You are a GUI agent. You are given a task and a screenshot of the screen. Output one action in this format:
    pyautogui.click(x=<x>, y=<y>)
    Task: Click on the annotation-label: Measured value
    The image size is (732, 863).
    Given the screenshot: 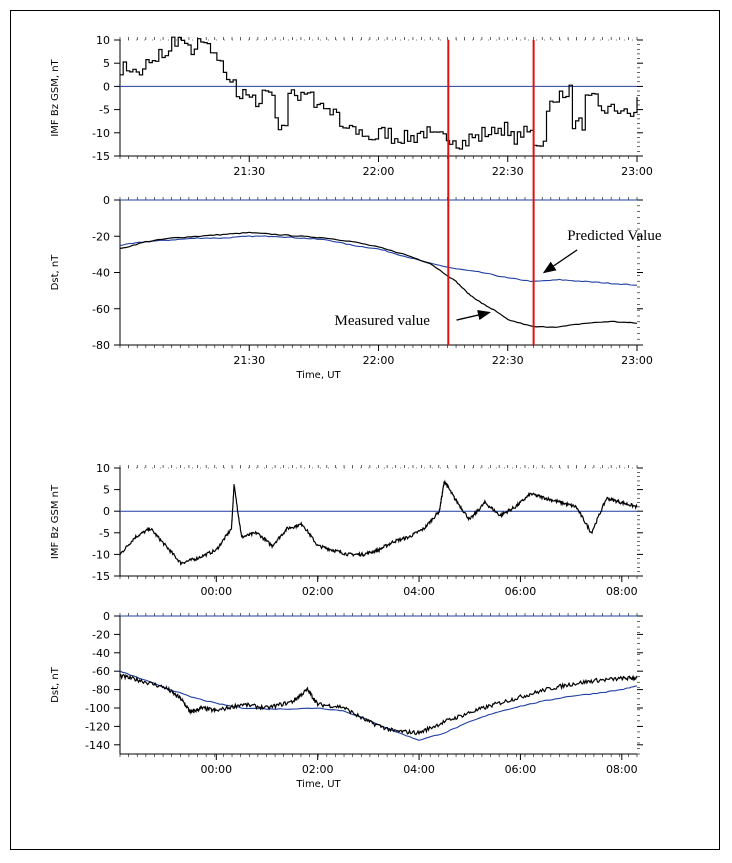 What is the action you would take?
    pyautogui.click(x=383, y=321)
    